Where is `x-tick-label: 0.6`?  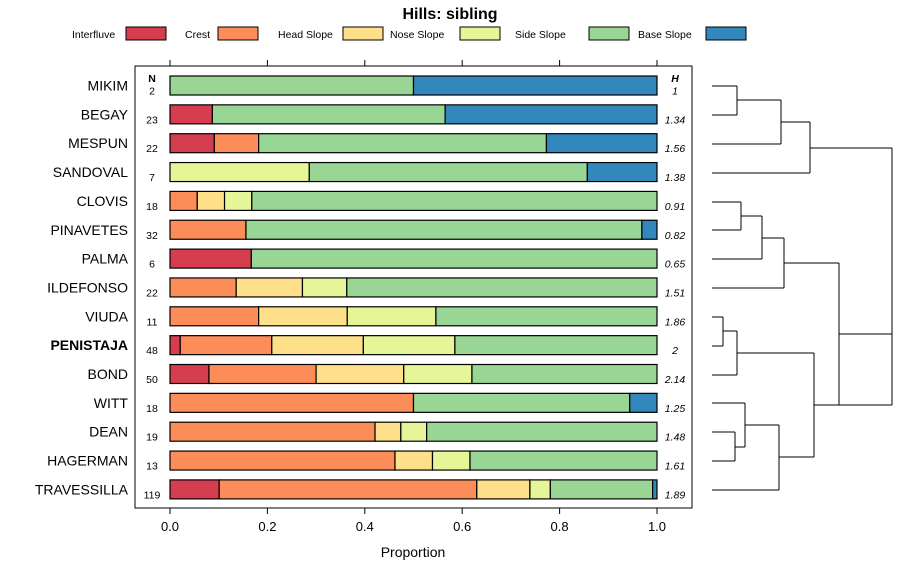
x-tick-label: 0.6 is located at coordinates (462, 526).